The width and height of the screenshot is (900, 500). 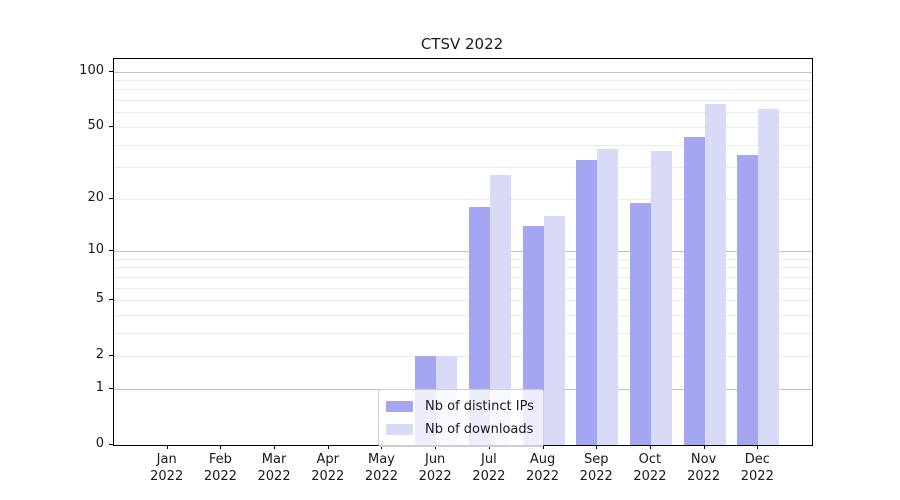 I want to click on y-tick-label: 20, so click(x=95, y=197).